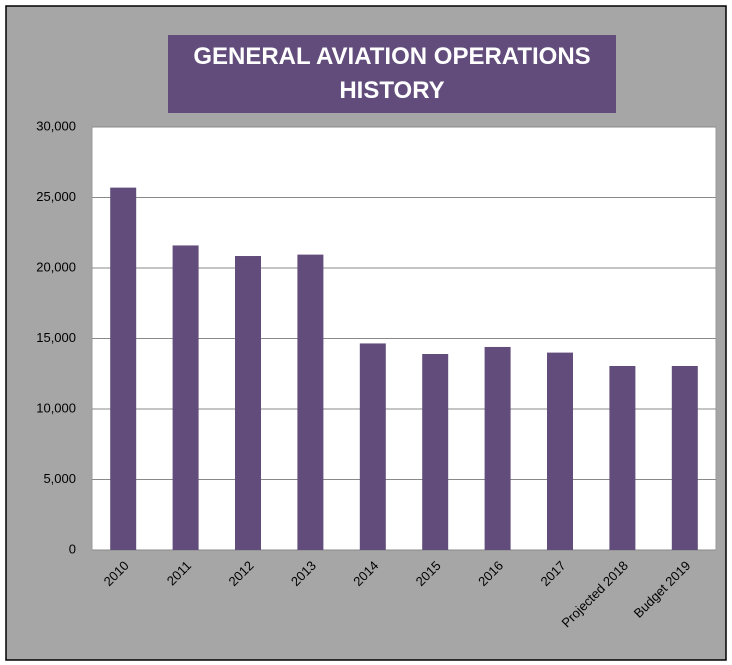 This screenshot has width=732, height=665. Describe the element at coordinates (56, 407) in the screenshot. I see `y-tick-label: 10,000` at that location.